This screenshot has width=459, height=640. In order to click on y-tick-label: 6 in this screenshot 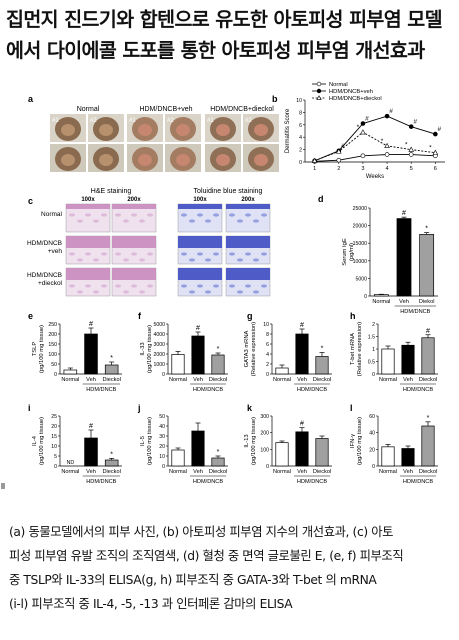, I will do `click(267, 345)`.